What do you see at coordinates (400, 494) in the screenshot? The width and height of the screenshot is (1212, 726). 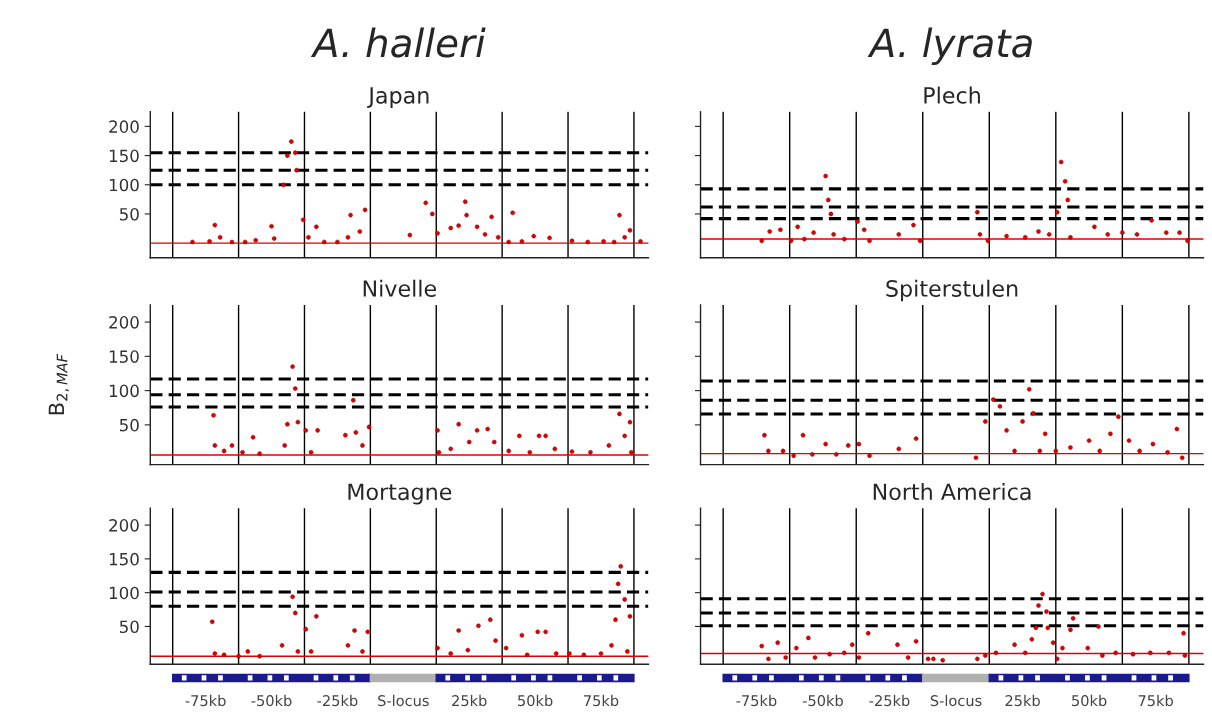 I see `chart-title: Mortagne` at bounding box center [400, 494].